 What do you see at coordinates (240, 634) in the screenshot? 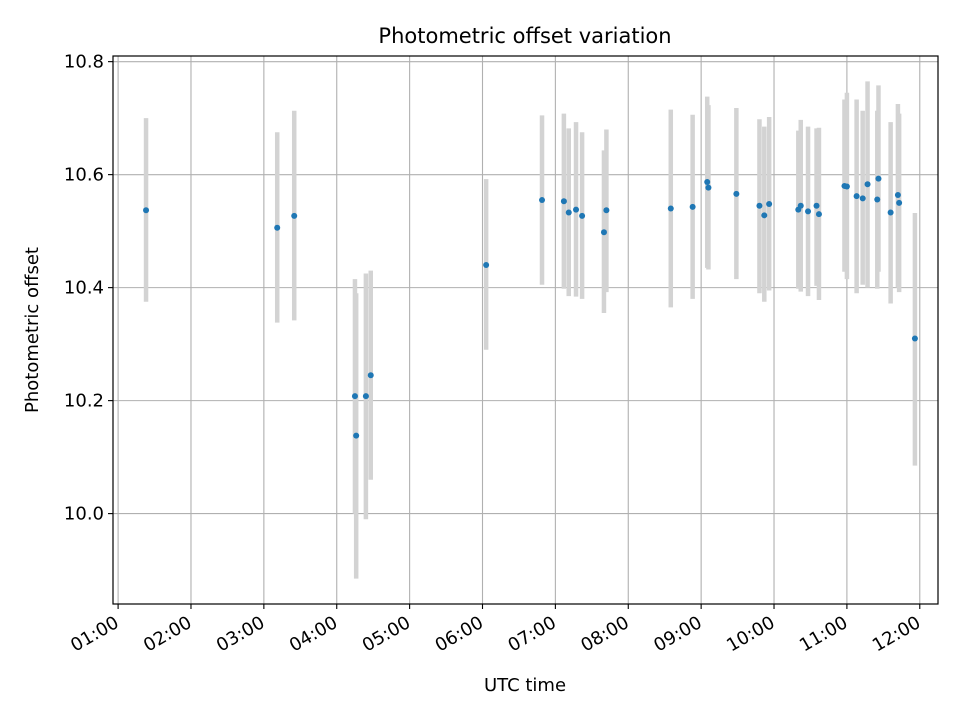
I see `x-tick-label: 03:00` at bounding box center [240, 634].